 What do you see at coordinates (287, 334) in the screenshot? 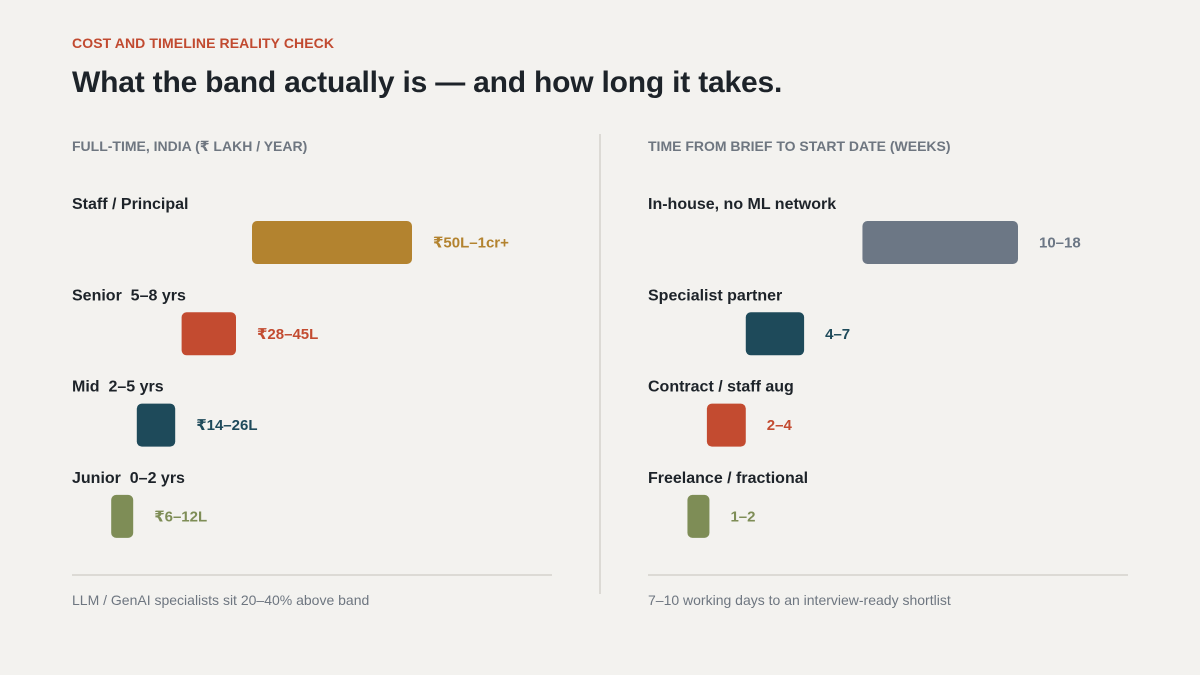
I see `salary-value-label: ₹28–45L` at bounding box center [287, 334].